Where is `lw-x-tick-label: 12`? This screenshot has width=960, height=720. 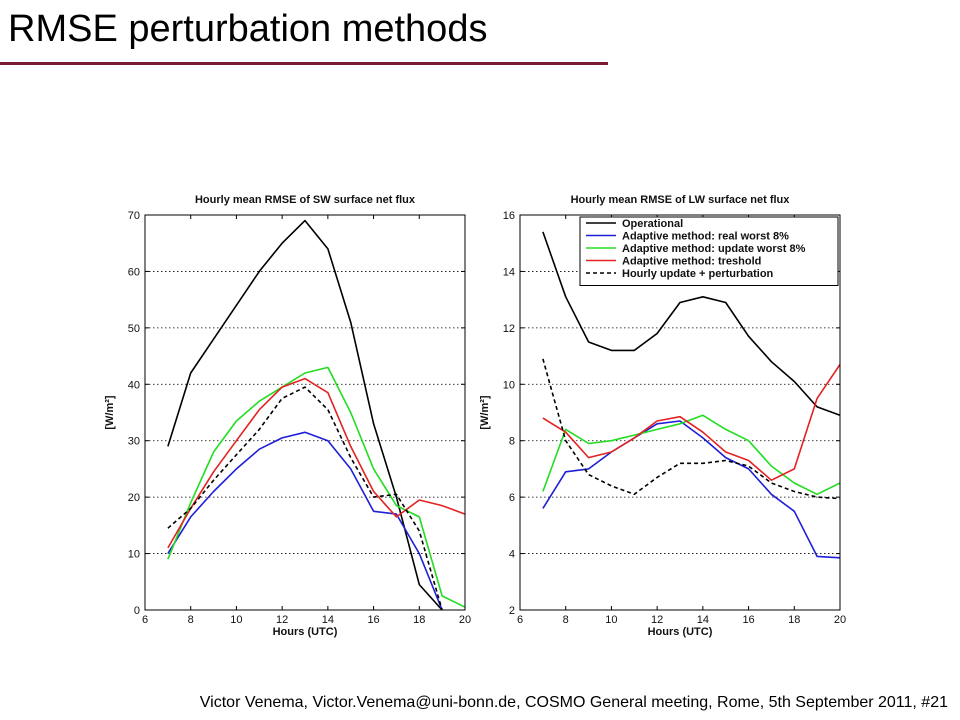
lw-x-tick-label: 12 is located at coordinates (657, 620).